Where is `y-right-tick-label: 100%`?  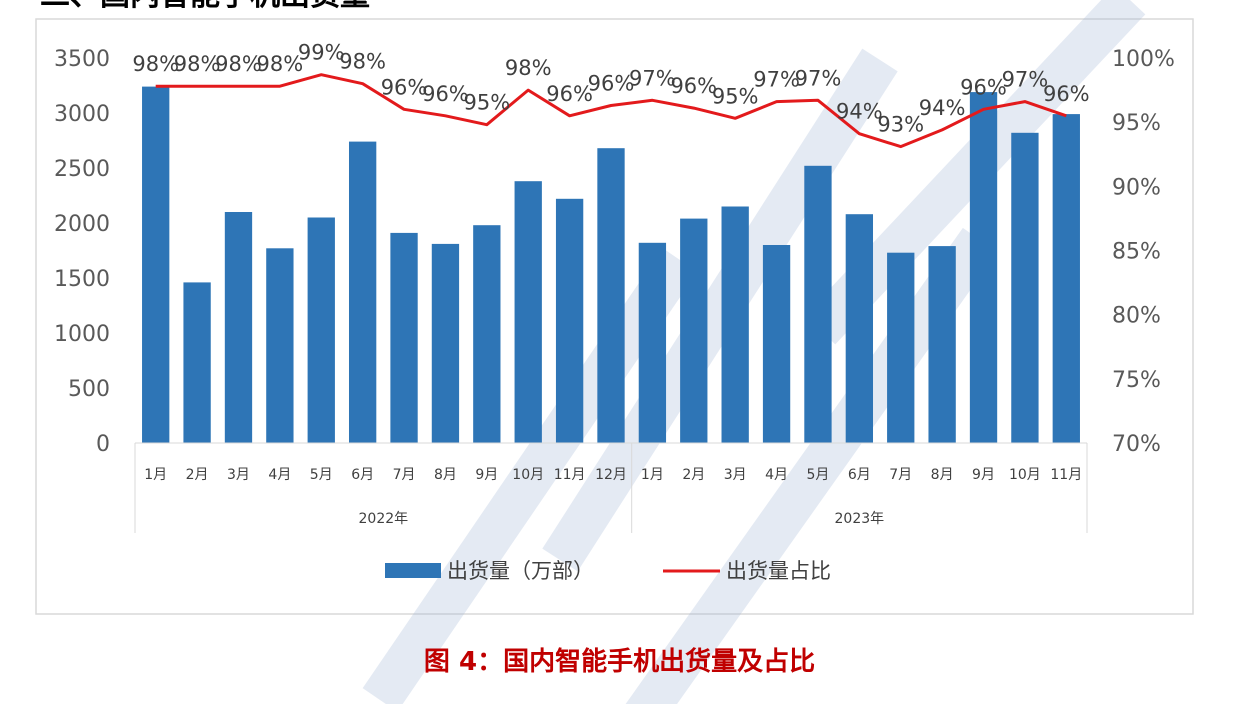 y-right-tick-label: 100% is located at coordinates (1143, 59).